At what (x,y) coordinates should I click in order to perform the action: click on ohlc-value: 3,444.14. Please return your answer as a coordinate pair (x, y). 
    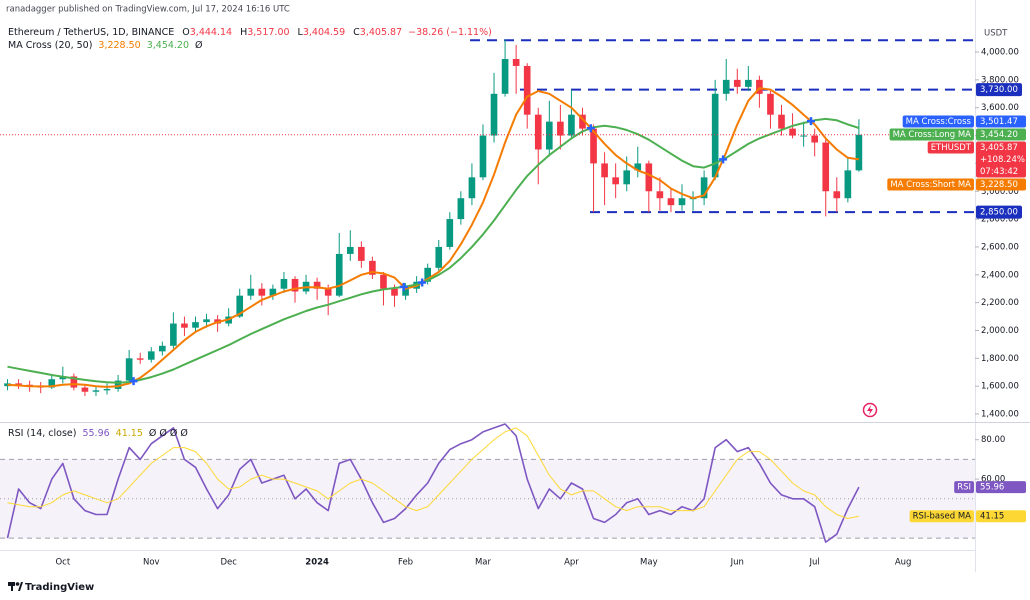
    Looking at the image, I should click on (211, 32).